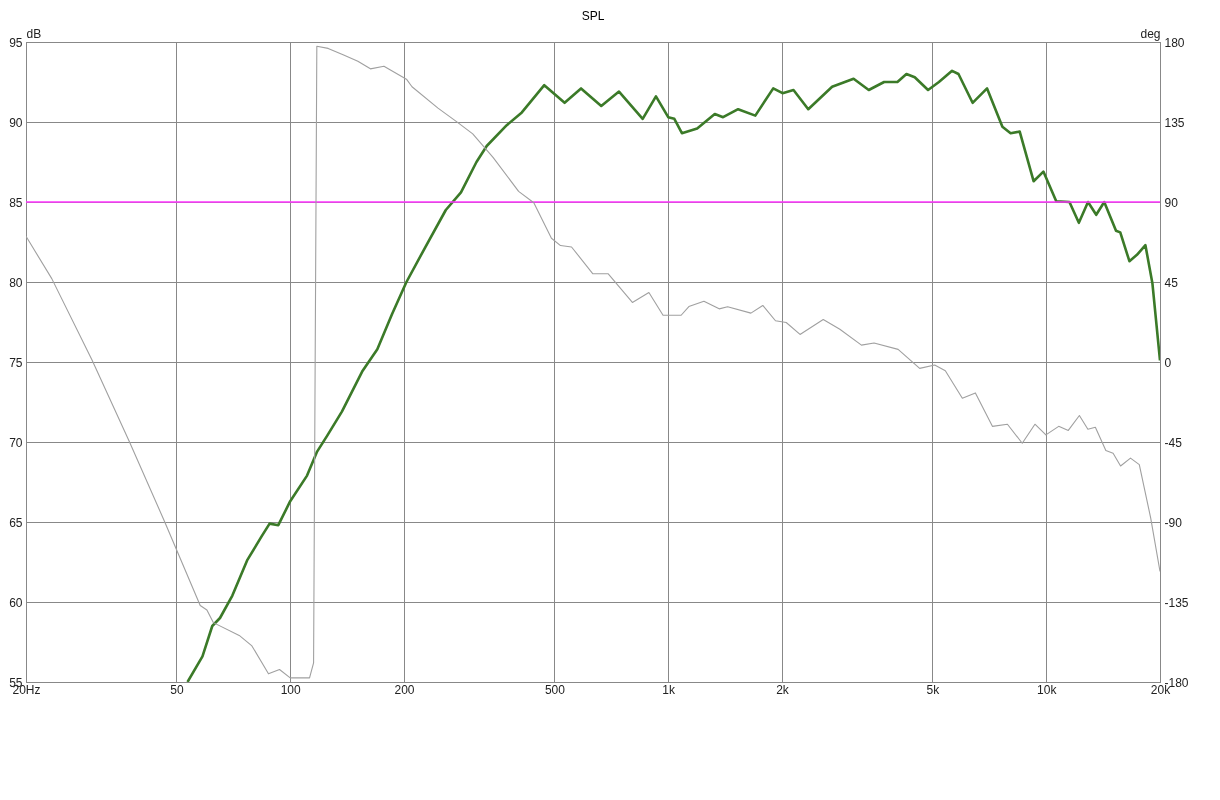  I want to click on x-tick-label: 5k, so click(933, 689).